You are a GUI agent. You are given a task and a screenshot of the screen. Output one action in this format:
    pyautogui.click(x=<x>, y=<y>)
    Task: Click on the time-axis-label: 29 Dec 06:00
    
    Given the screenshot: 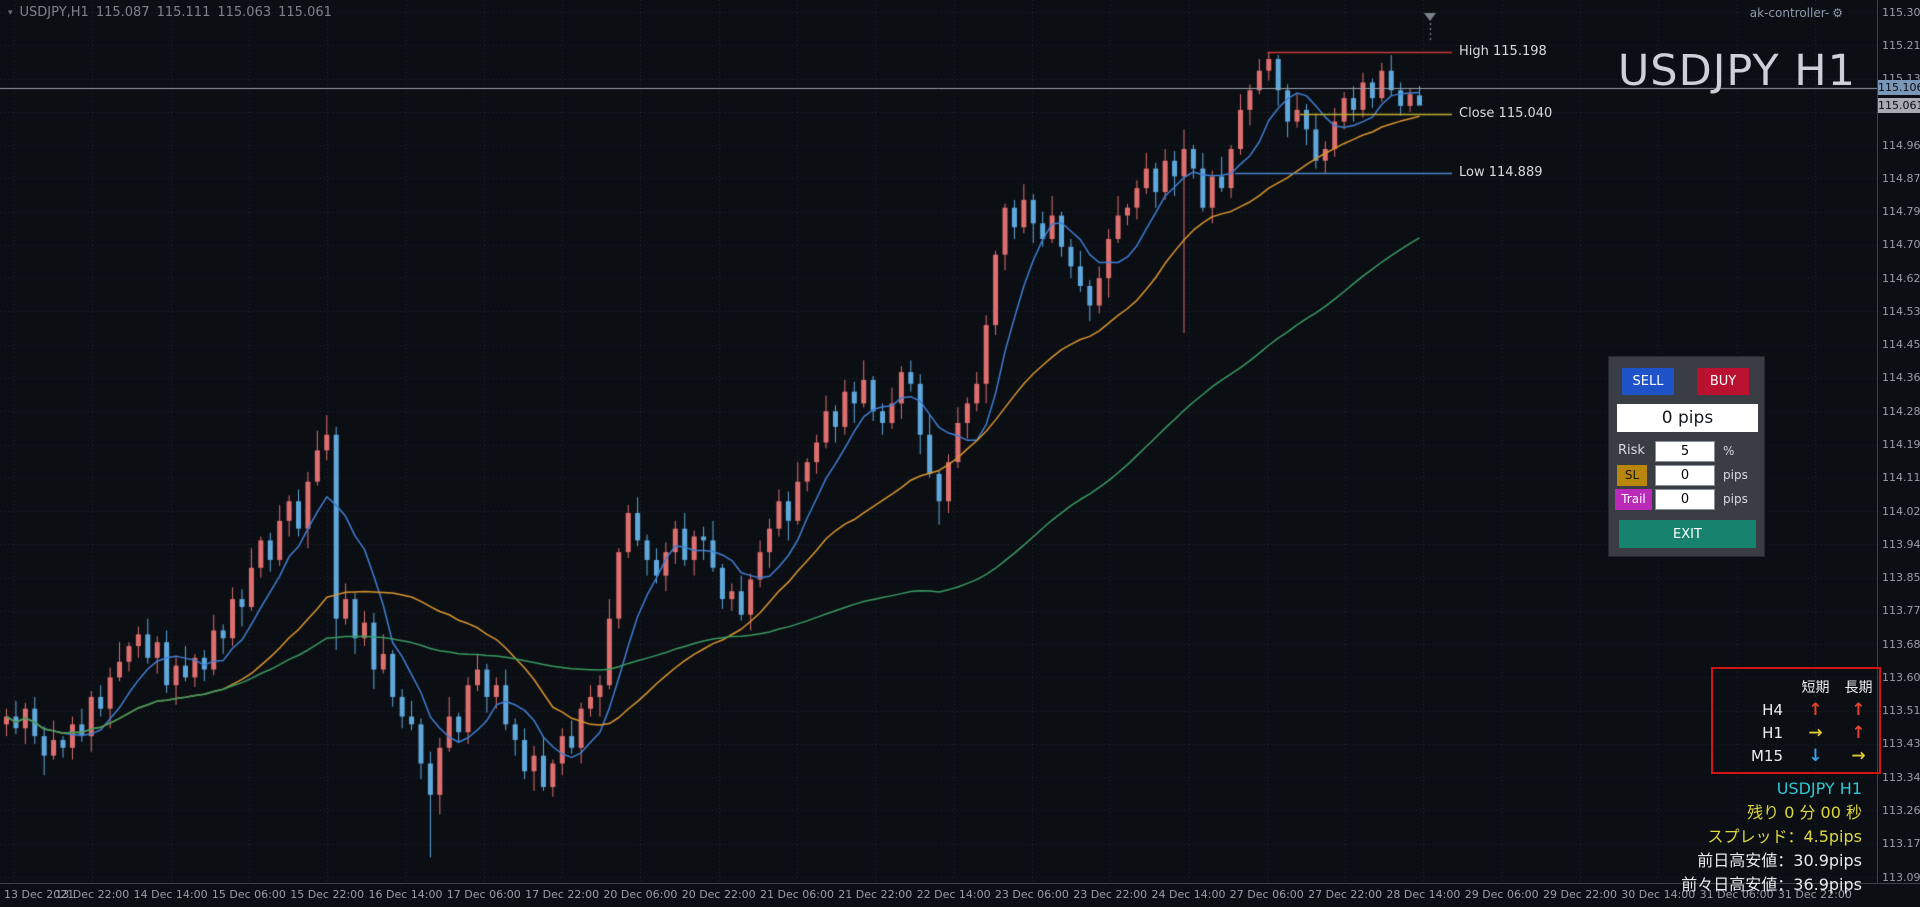 What is the action you would take?
    pyautogui.click(x=1501, y=894)
    